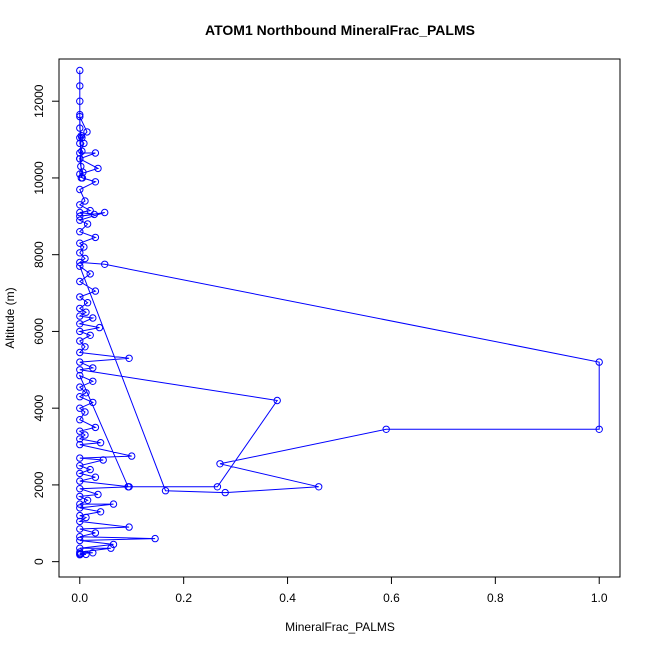 This screenshot has height=655, width=650. I want to click on y-tick-label: 6000, so click(39, 331).